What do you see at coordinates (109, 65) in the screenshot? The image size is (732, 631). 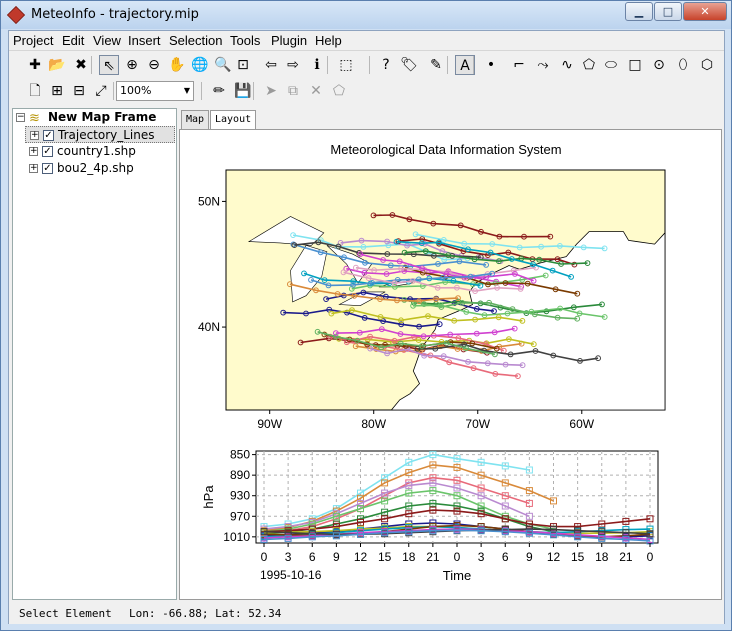 I see `select-icon: ⇖` at bounding box center [109, 65].